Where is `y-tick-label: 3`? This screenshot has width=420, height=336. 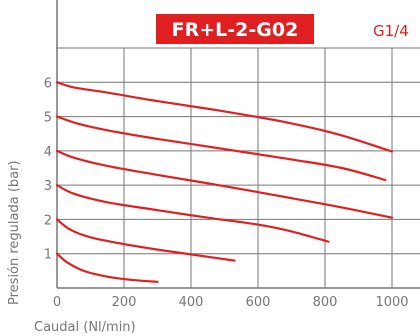 y-tick-label: 3 is located at coordinates (48, 186).